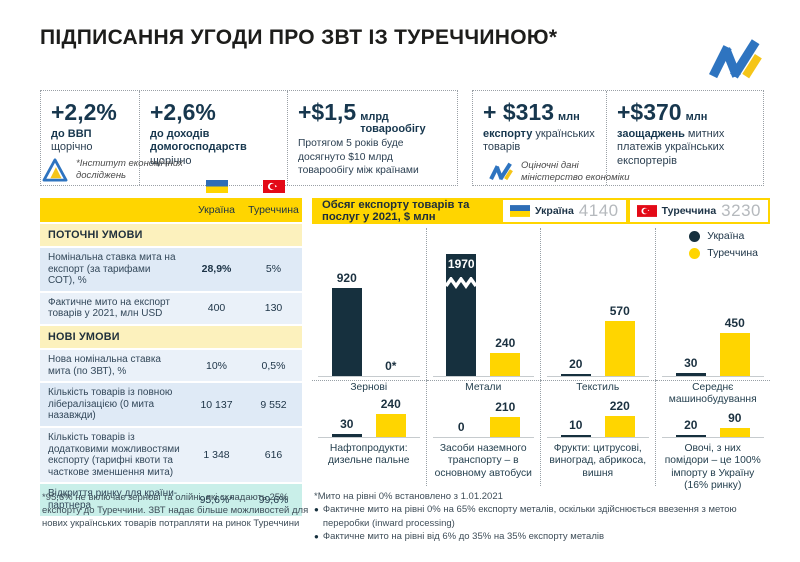 The width and height of the screenshot is (800, 562). I want to click on bar-group-turkey: 450, so click(734, 345).